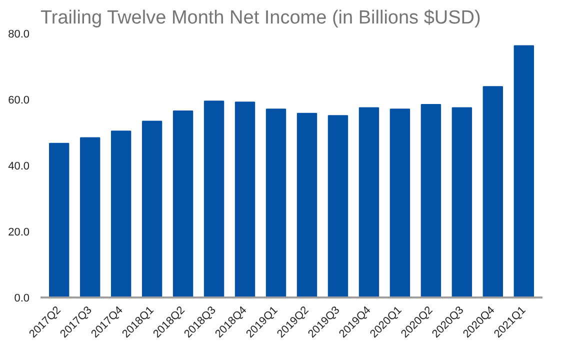 This screenshot has height=347, width=562. Describe the element at coordinates (22, 298) in the screenshot. I see `y-tick-label: 0.0` at that location.